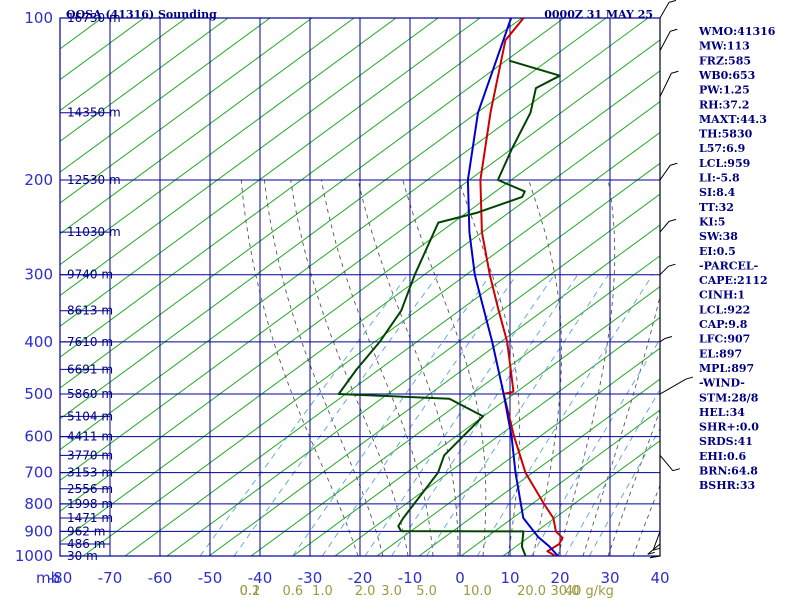 The width and height of the screenshot is (800, 600). Describe the element at coordinates (733, 119) in the screenshot. I see `sounding-index: MAXT:44.3` at that location.